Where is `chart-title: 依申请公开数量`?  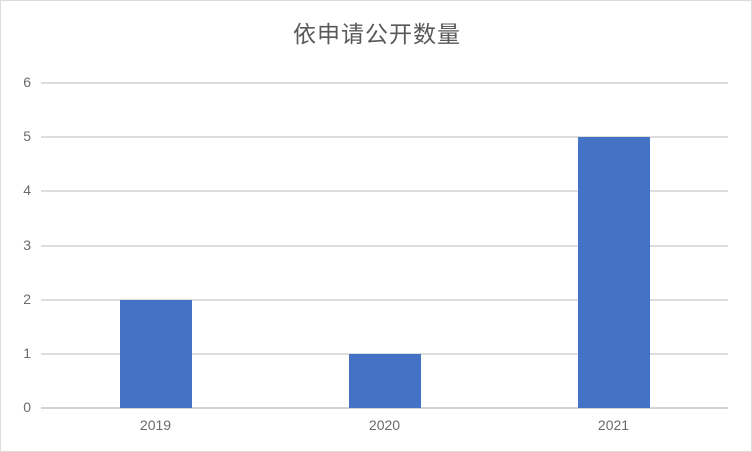
chart-title: 依申请公开数量 is located at coordinates (377, 34).